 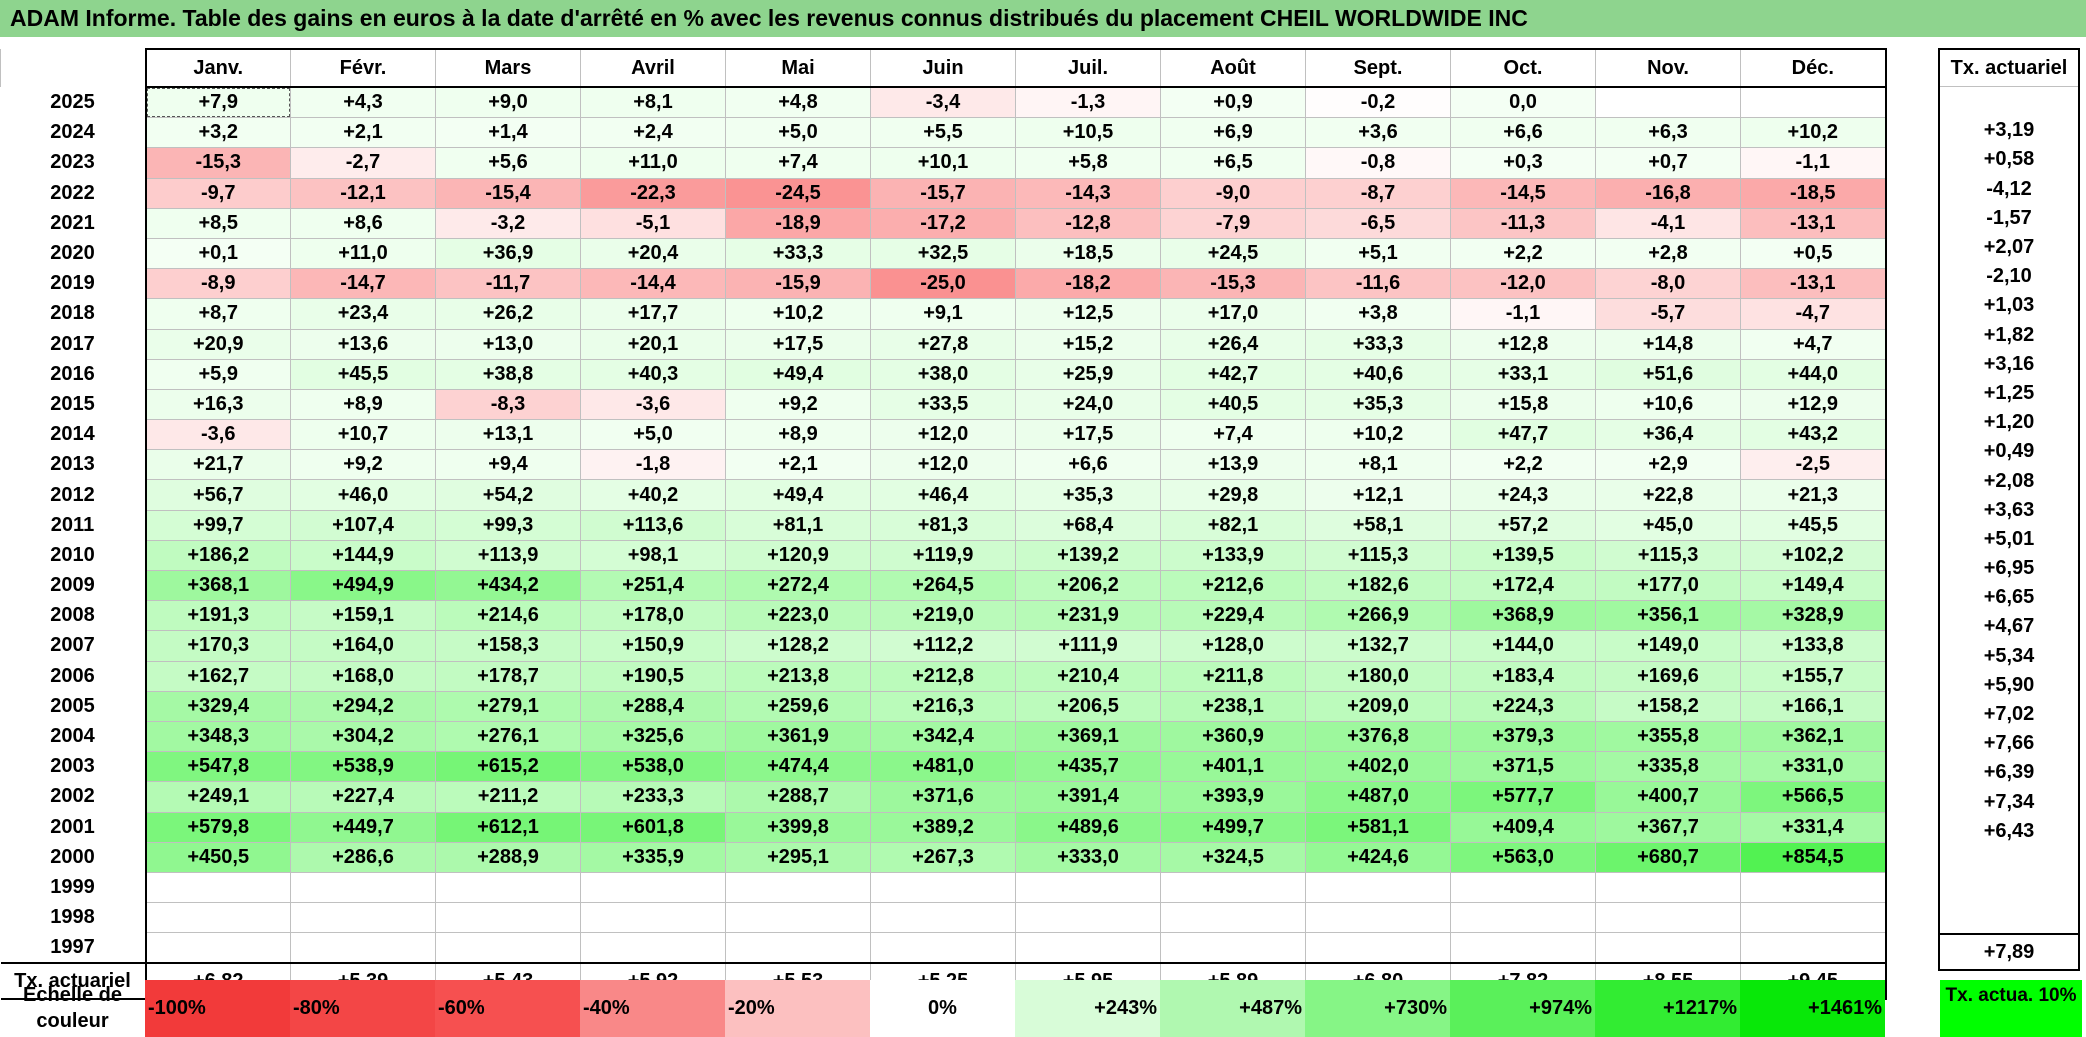 I want to click on gain-cell: +98,1, so click(x=653, y=555).